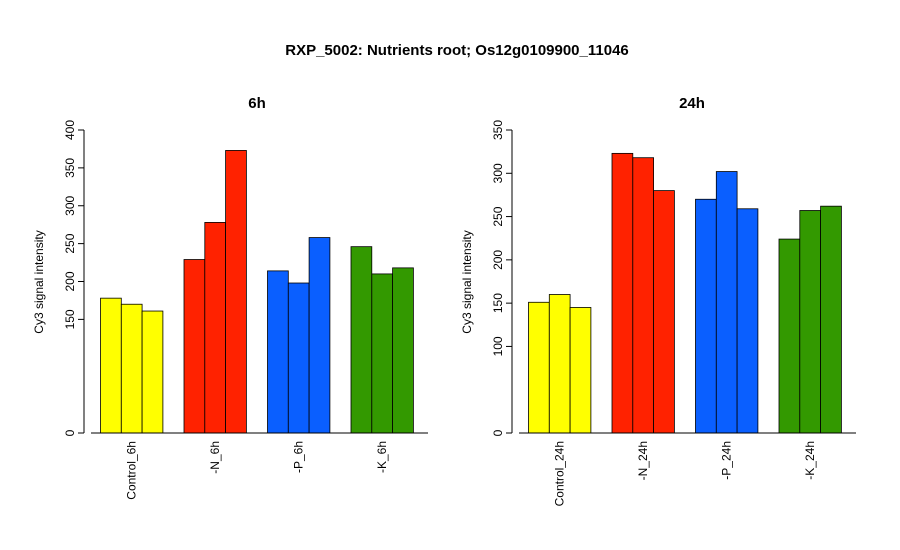  What do you see at coordinates (382, 457) in the screenshot?
I see `x-tick-label: -K_6h` at bounding box center [382, 457].